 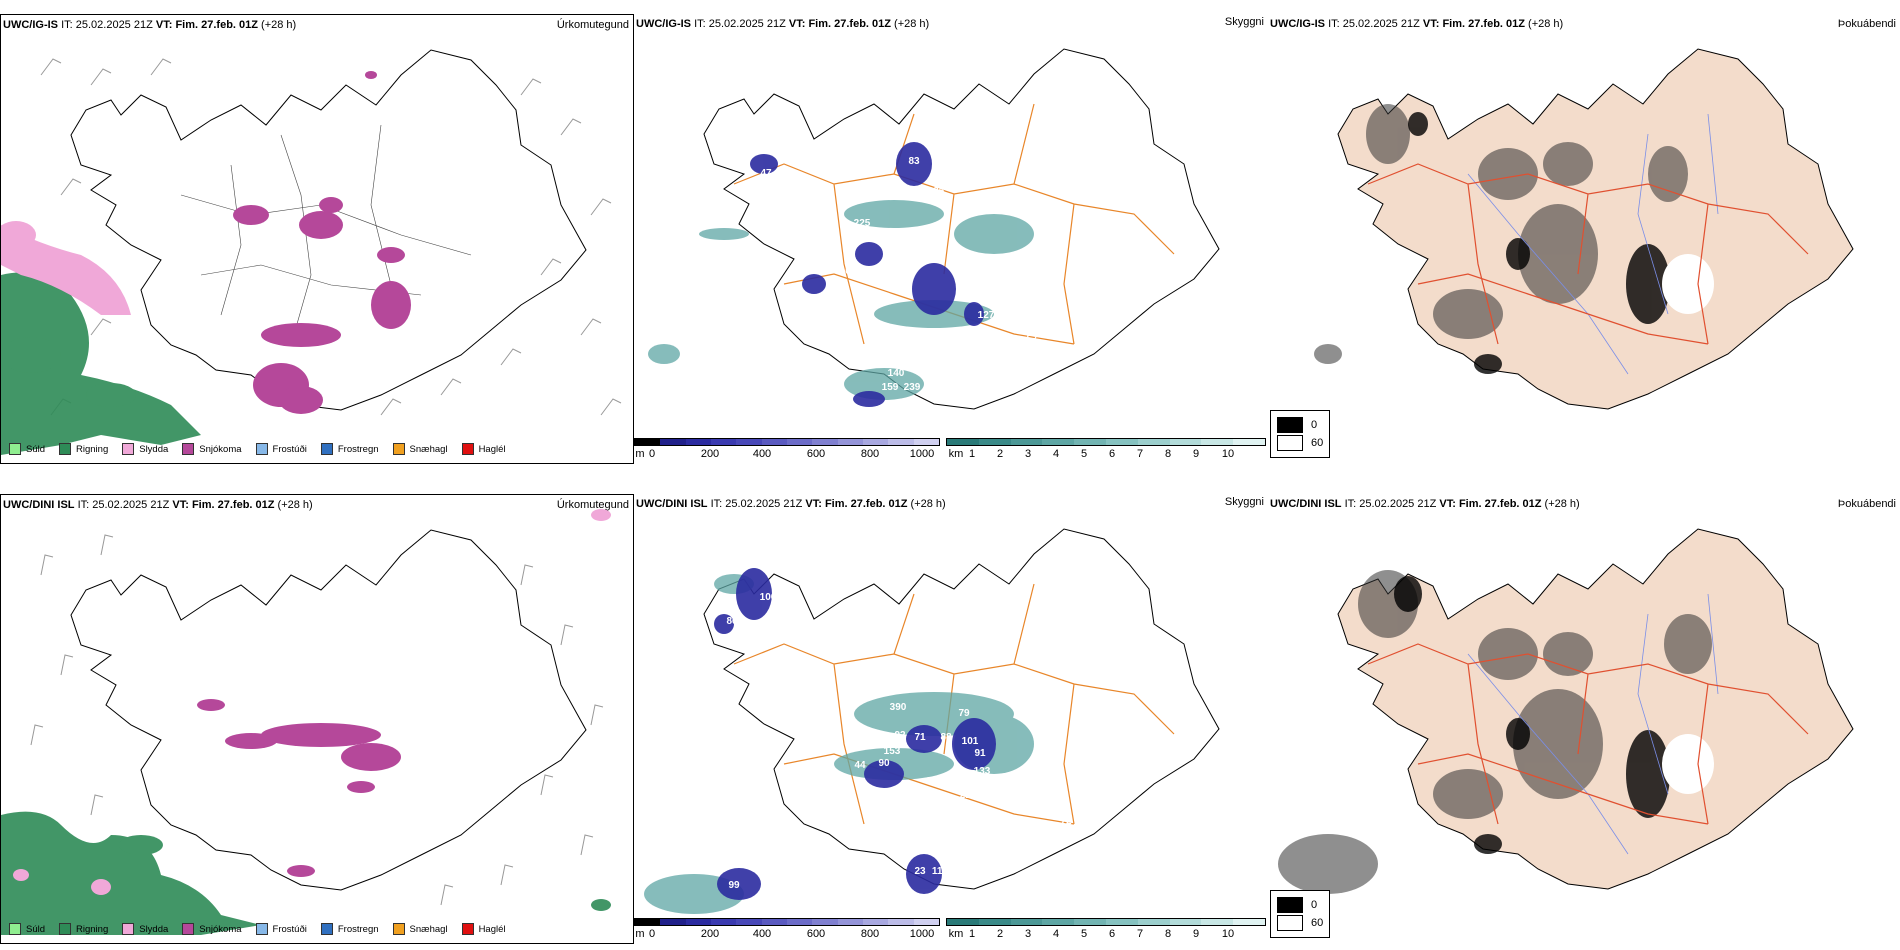 What do you see at coordinates (1688, 764) in the screenshot?
I see `glacier-white` at bounding box center [1688, 764].